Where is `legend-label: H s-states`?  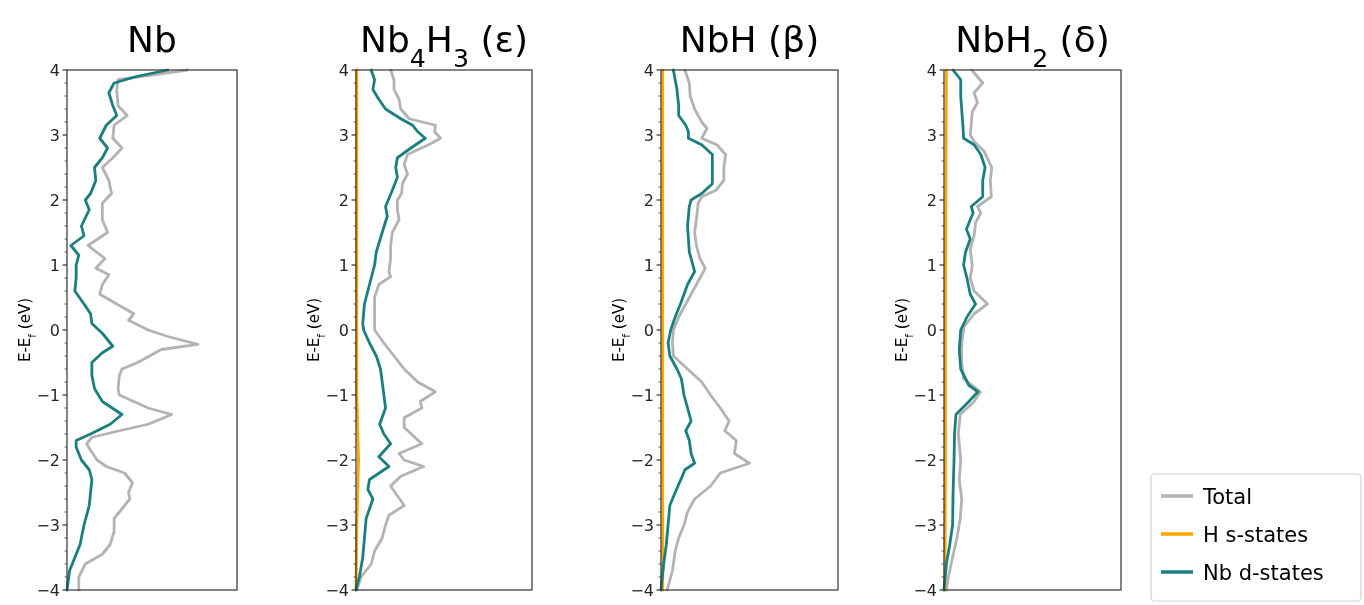
legend-label: H s-states is located at coordinates (1256, 535).